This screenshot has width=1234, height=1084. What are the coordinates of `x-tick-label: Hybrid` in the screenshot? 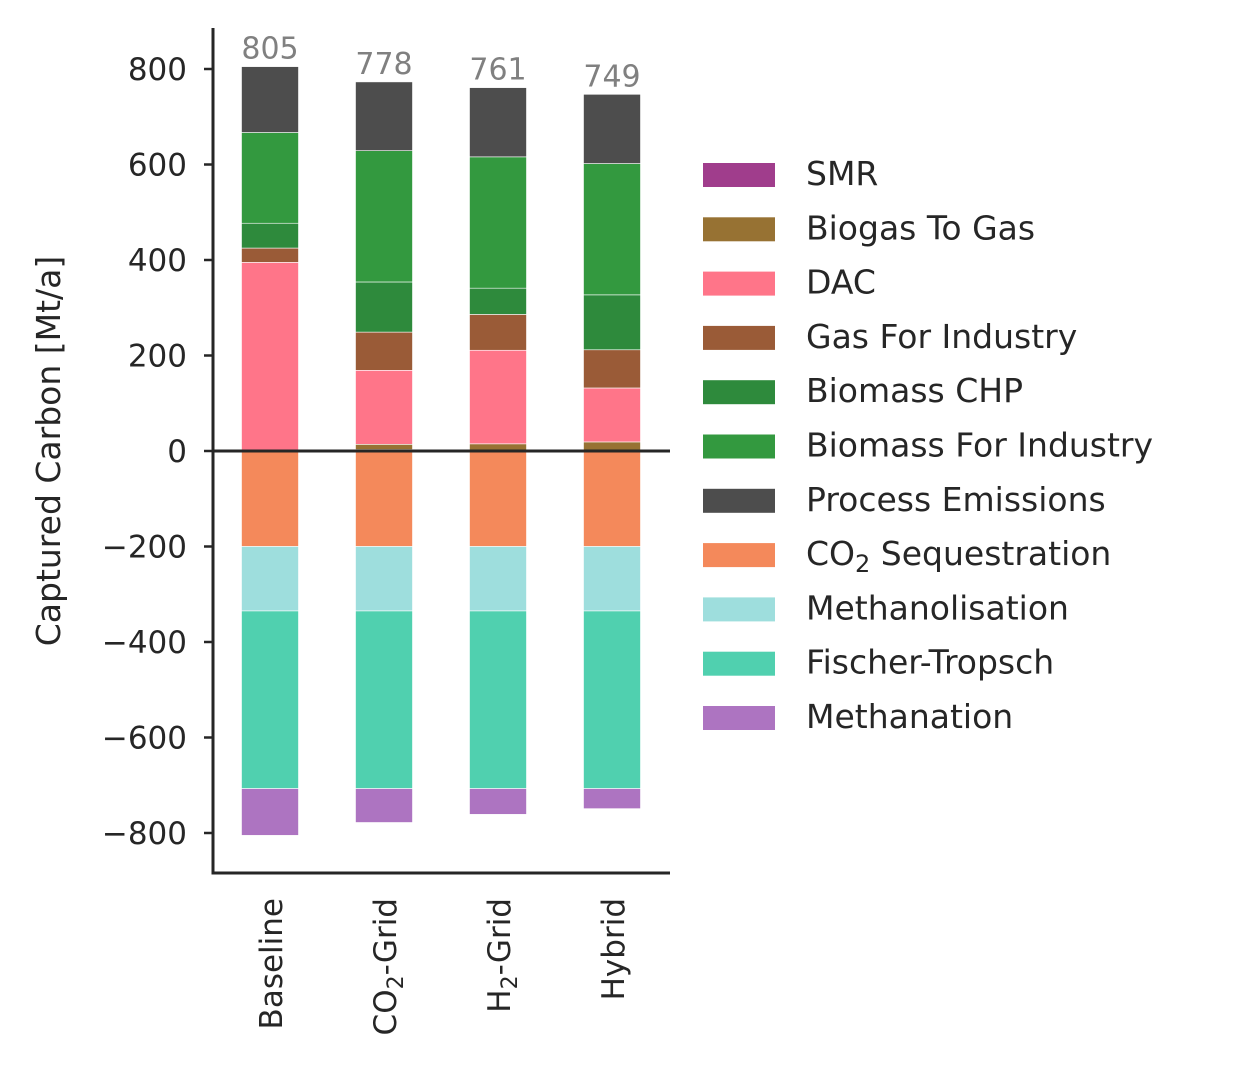 It's located at (614, 949).